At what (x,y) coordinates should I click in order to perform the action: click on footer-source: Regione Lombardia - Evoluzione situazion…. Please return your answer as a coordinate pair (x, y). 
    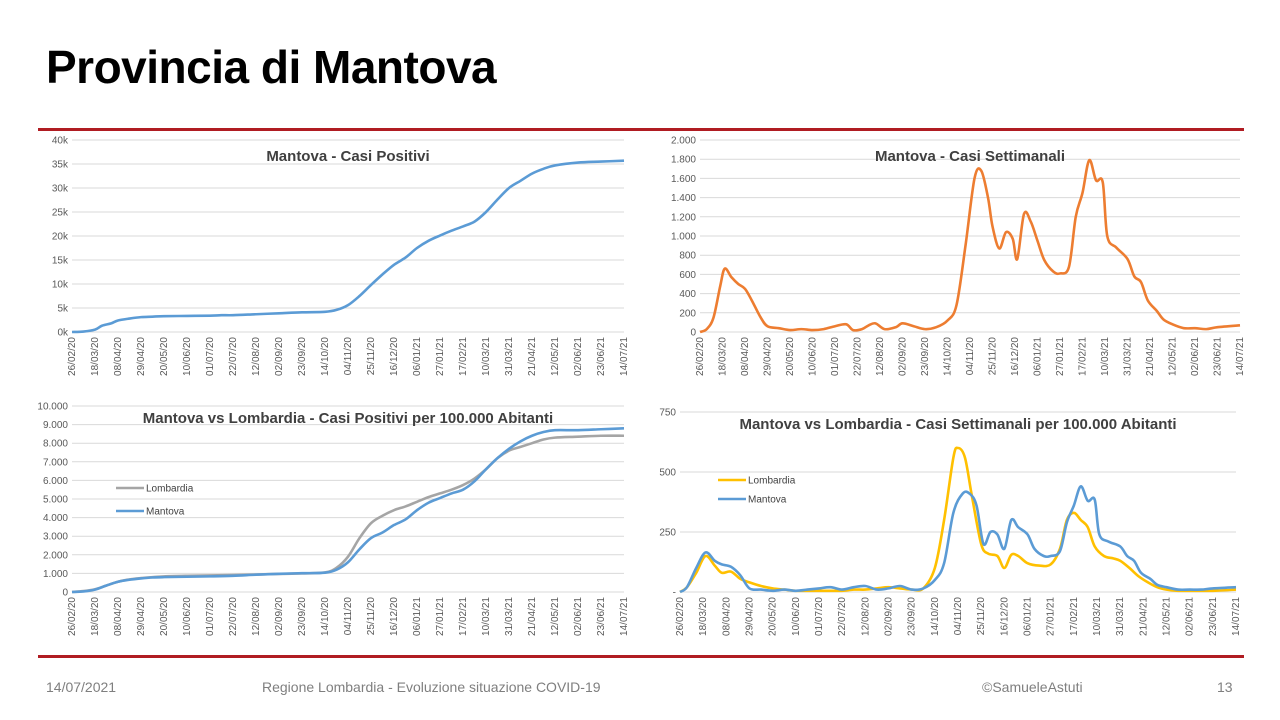
    Looking at the image, I should click on (431, 687).